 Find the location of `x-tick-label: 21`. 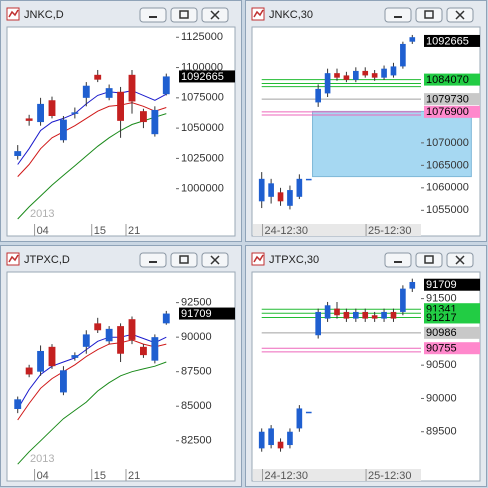

x-tick-label: 21 is located at coordinates (134, 231).